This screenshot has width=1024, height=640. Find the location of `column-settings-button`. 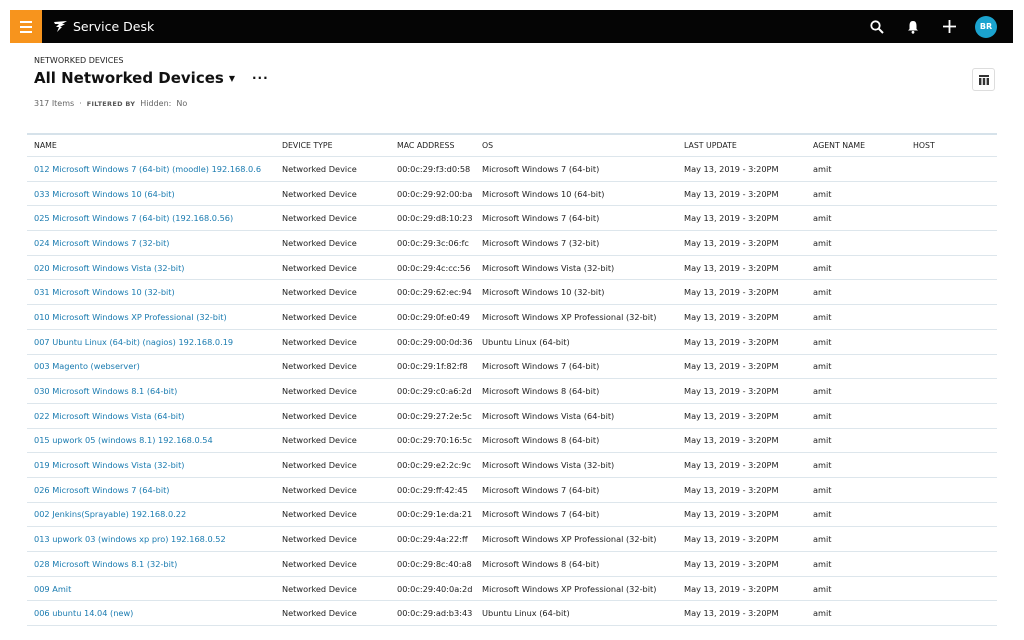

column-settings-button is located at coordinates (983, 79).